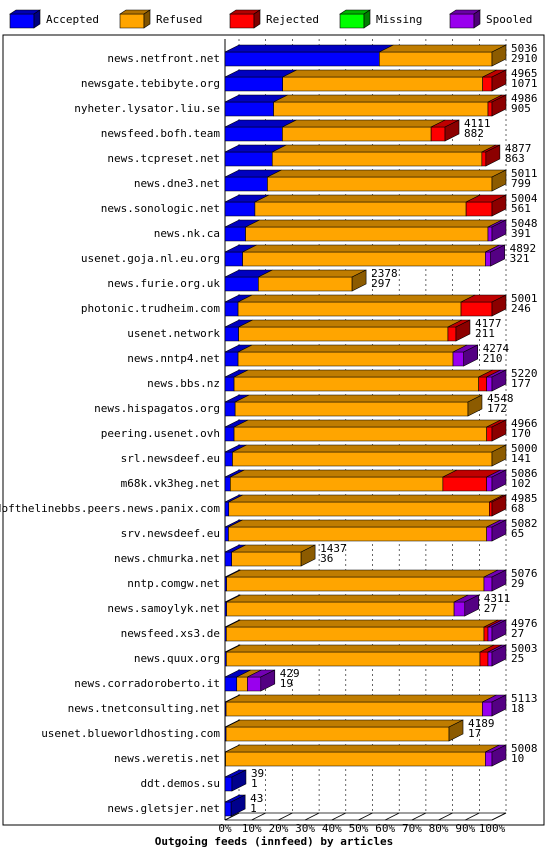 This screenshot has width=550, height=855. Describe the element at coordinates (500, 398) in the screenshot. I see `offered-label: 4548` at that location.